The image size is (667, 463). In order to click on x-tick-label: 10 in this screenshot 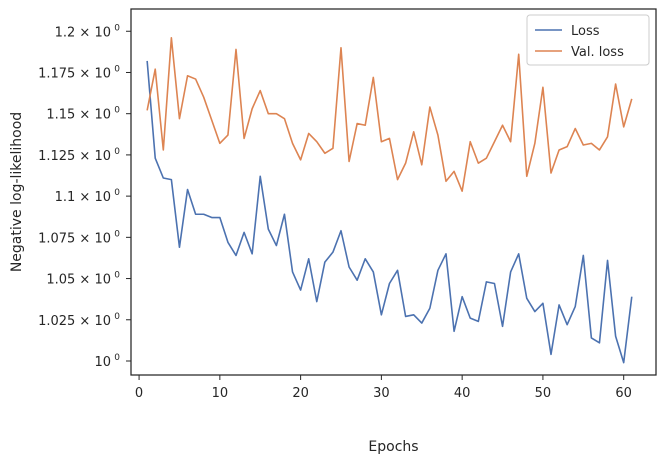, I will do `click(220, 393)`.